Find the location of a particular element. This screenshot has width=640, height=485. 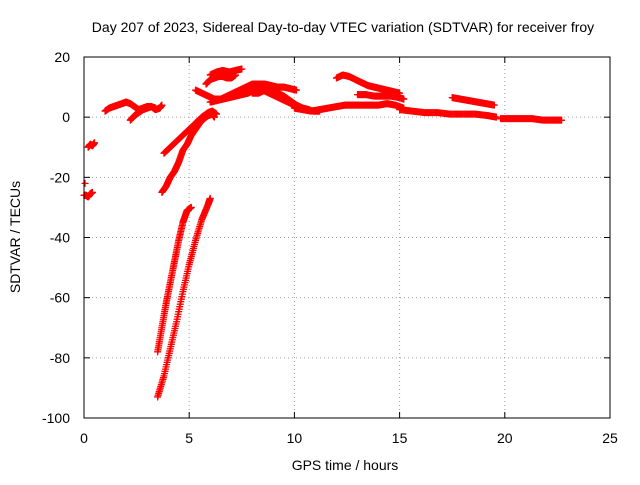

y-tick-label: -40 is located at coordinates (60, 238).